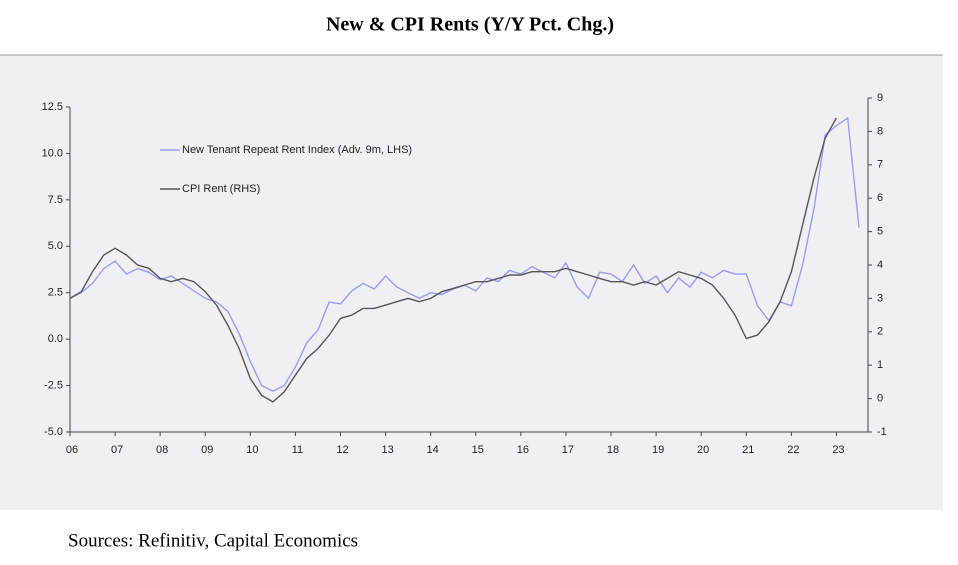 The image size is (958, 565). What do you see at coordinates (882, 432) in the screenshot?
I see `y2-tick-label: -1` at bounding box center [882, 432].